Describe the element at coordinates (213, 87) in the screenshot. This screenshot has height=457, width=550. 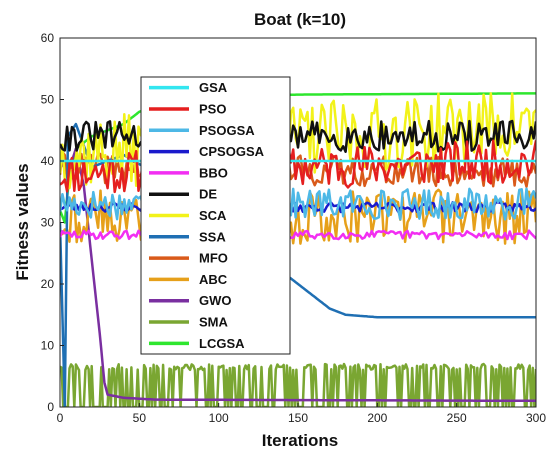
I see `legend-label-gsa: GSA` at that location.